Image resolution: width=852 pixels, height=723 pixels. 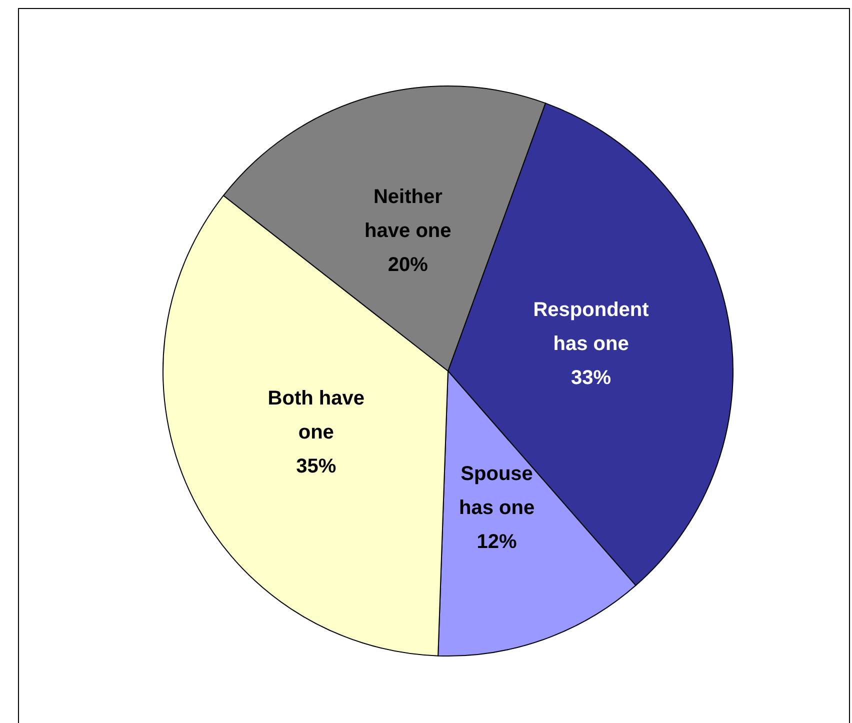 I want to click on data-label: 33%, so click(x=591, y=378).